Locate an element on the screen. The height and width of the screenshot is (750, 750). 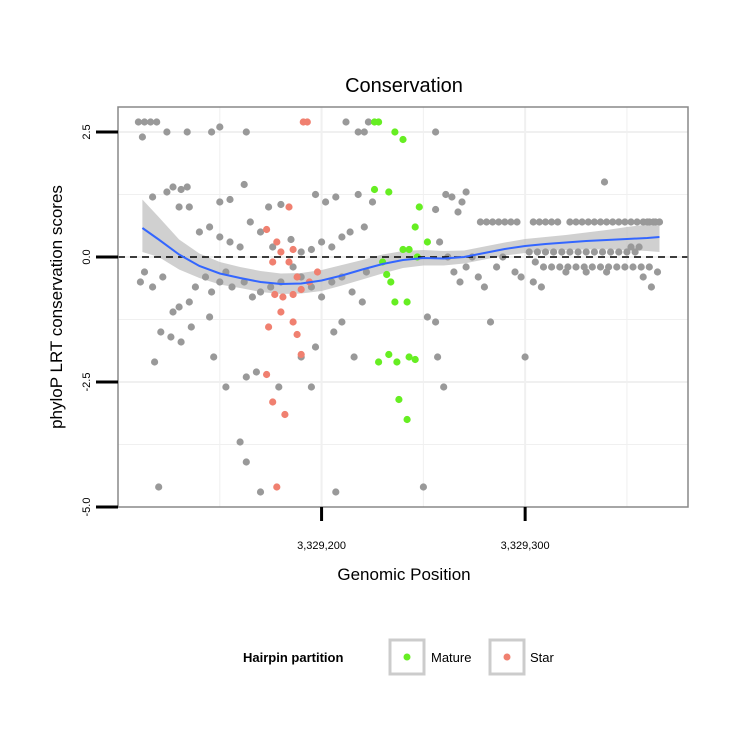
y-axis-title: phyloP LRT conservation scores is located at coordinates (56, 307).